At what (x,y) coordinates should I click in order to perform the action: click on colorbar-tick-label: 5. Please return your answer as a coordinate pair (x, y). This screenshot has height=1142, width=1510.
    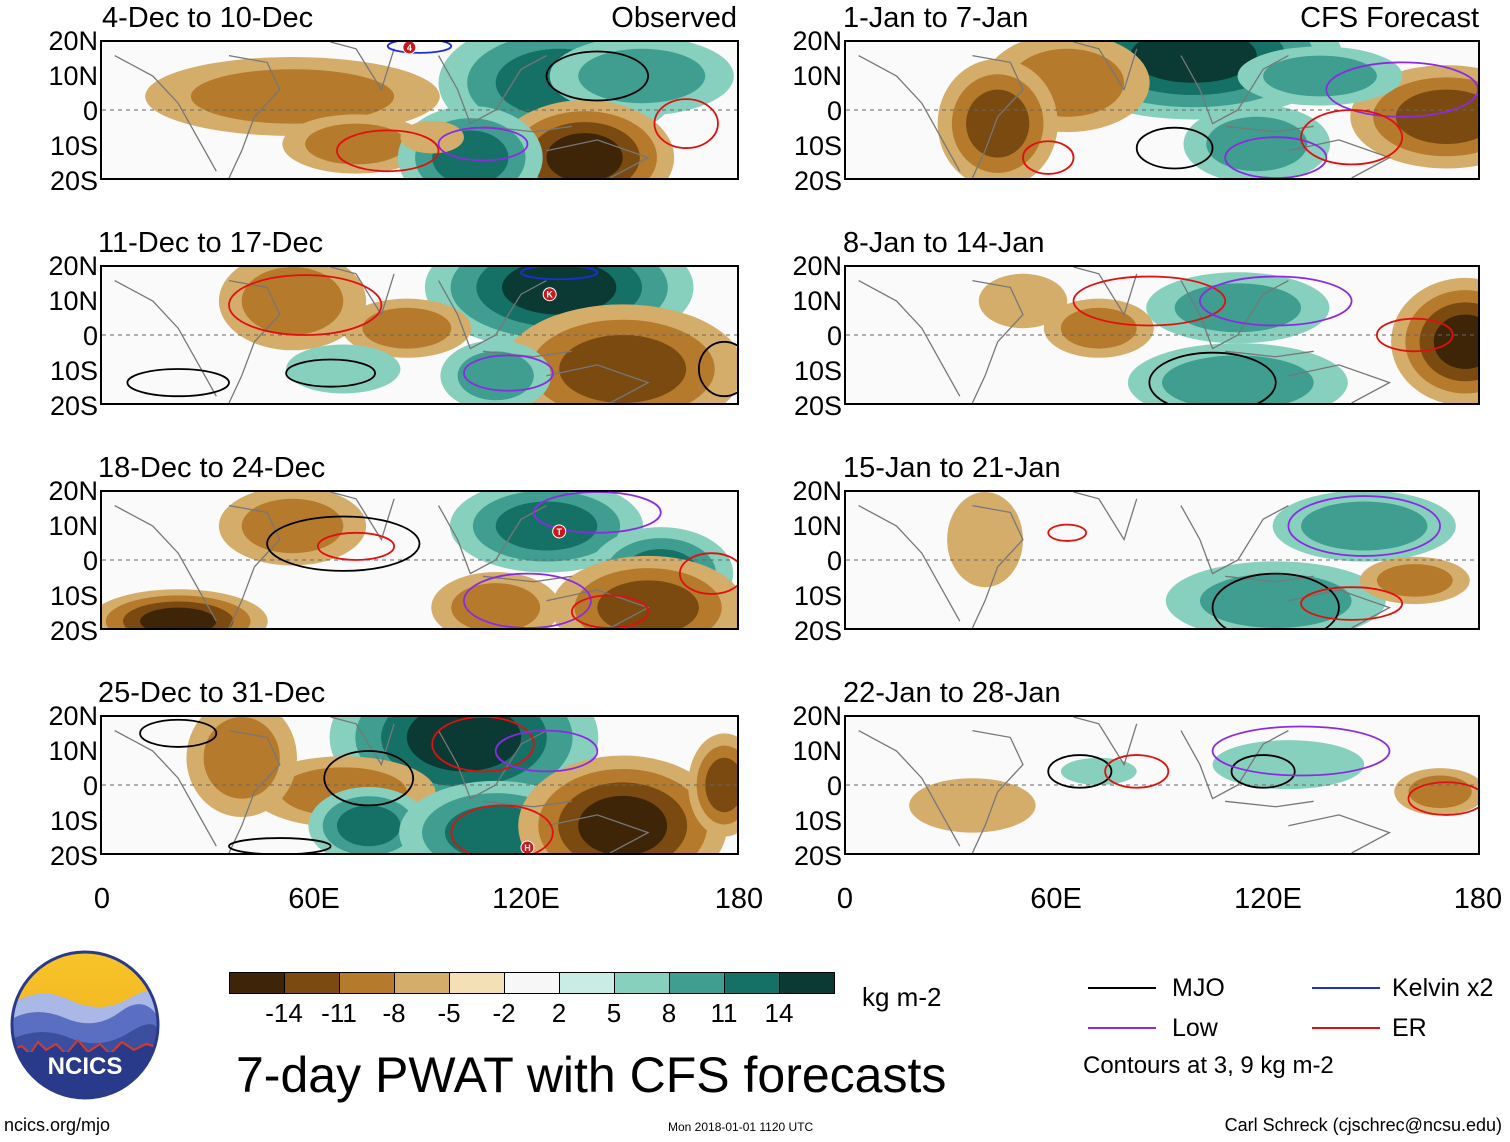
    Looking at the image, I should click on (614, 1013).